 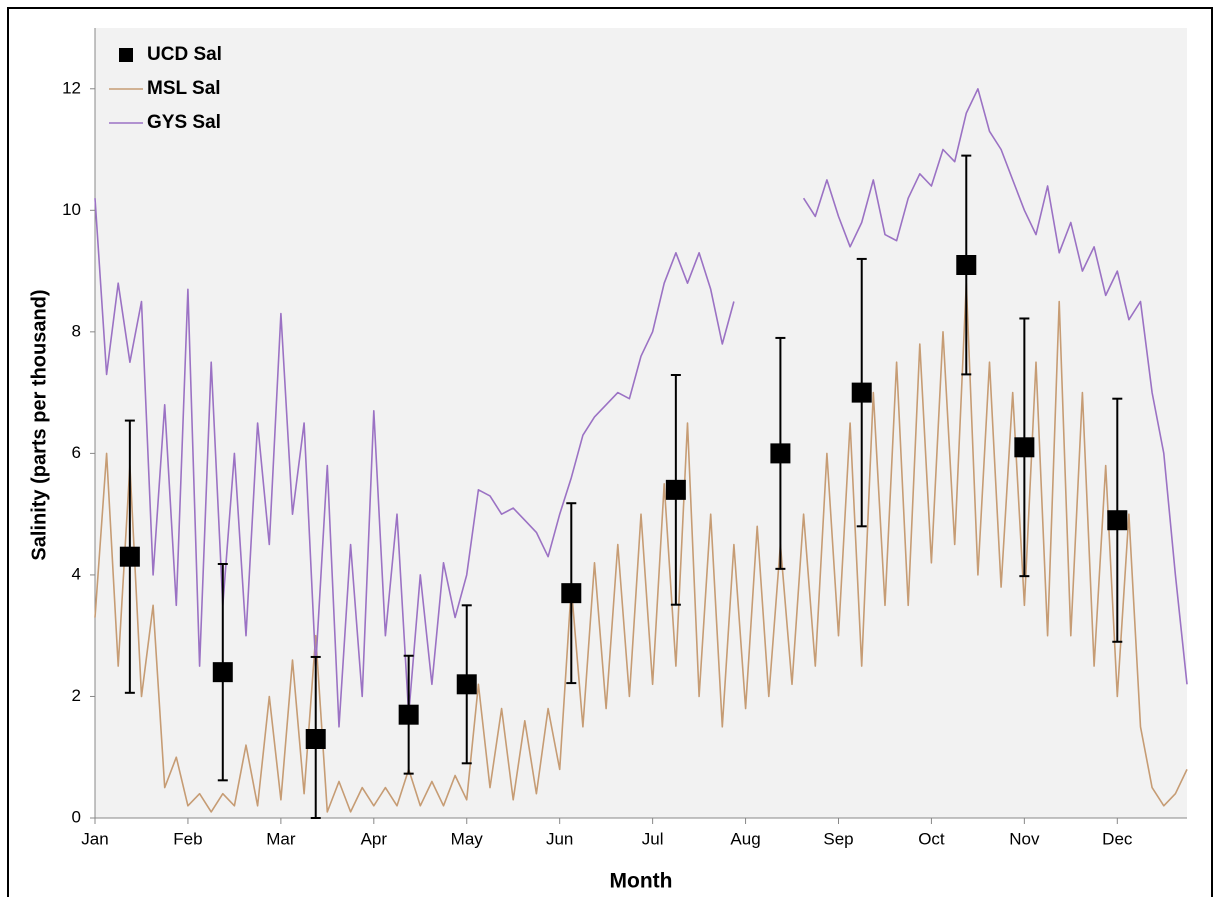 What do you see at coordinates (281, 838) in the screenshot?
I see `x-tick-label: Mar` at bounding box center [281, 838].